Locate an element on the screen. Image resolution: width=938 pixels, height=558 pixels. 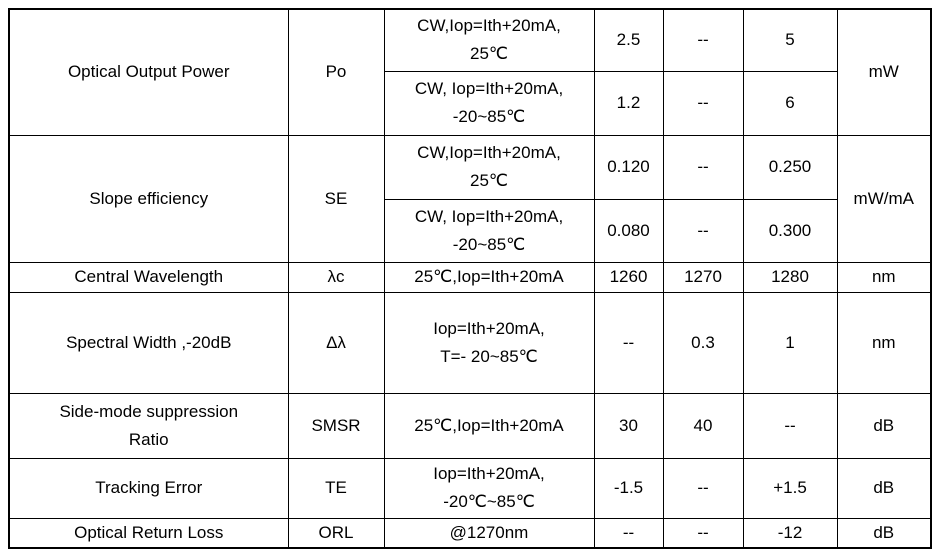
max-cell: +1.5 is located at coordinates (790, 488).